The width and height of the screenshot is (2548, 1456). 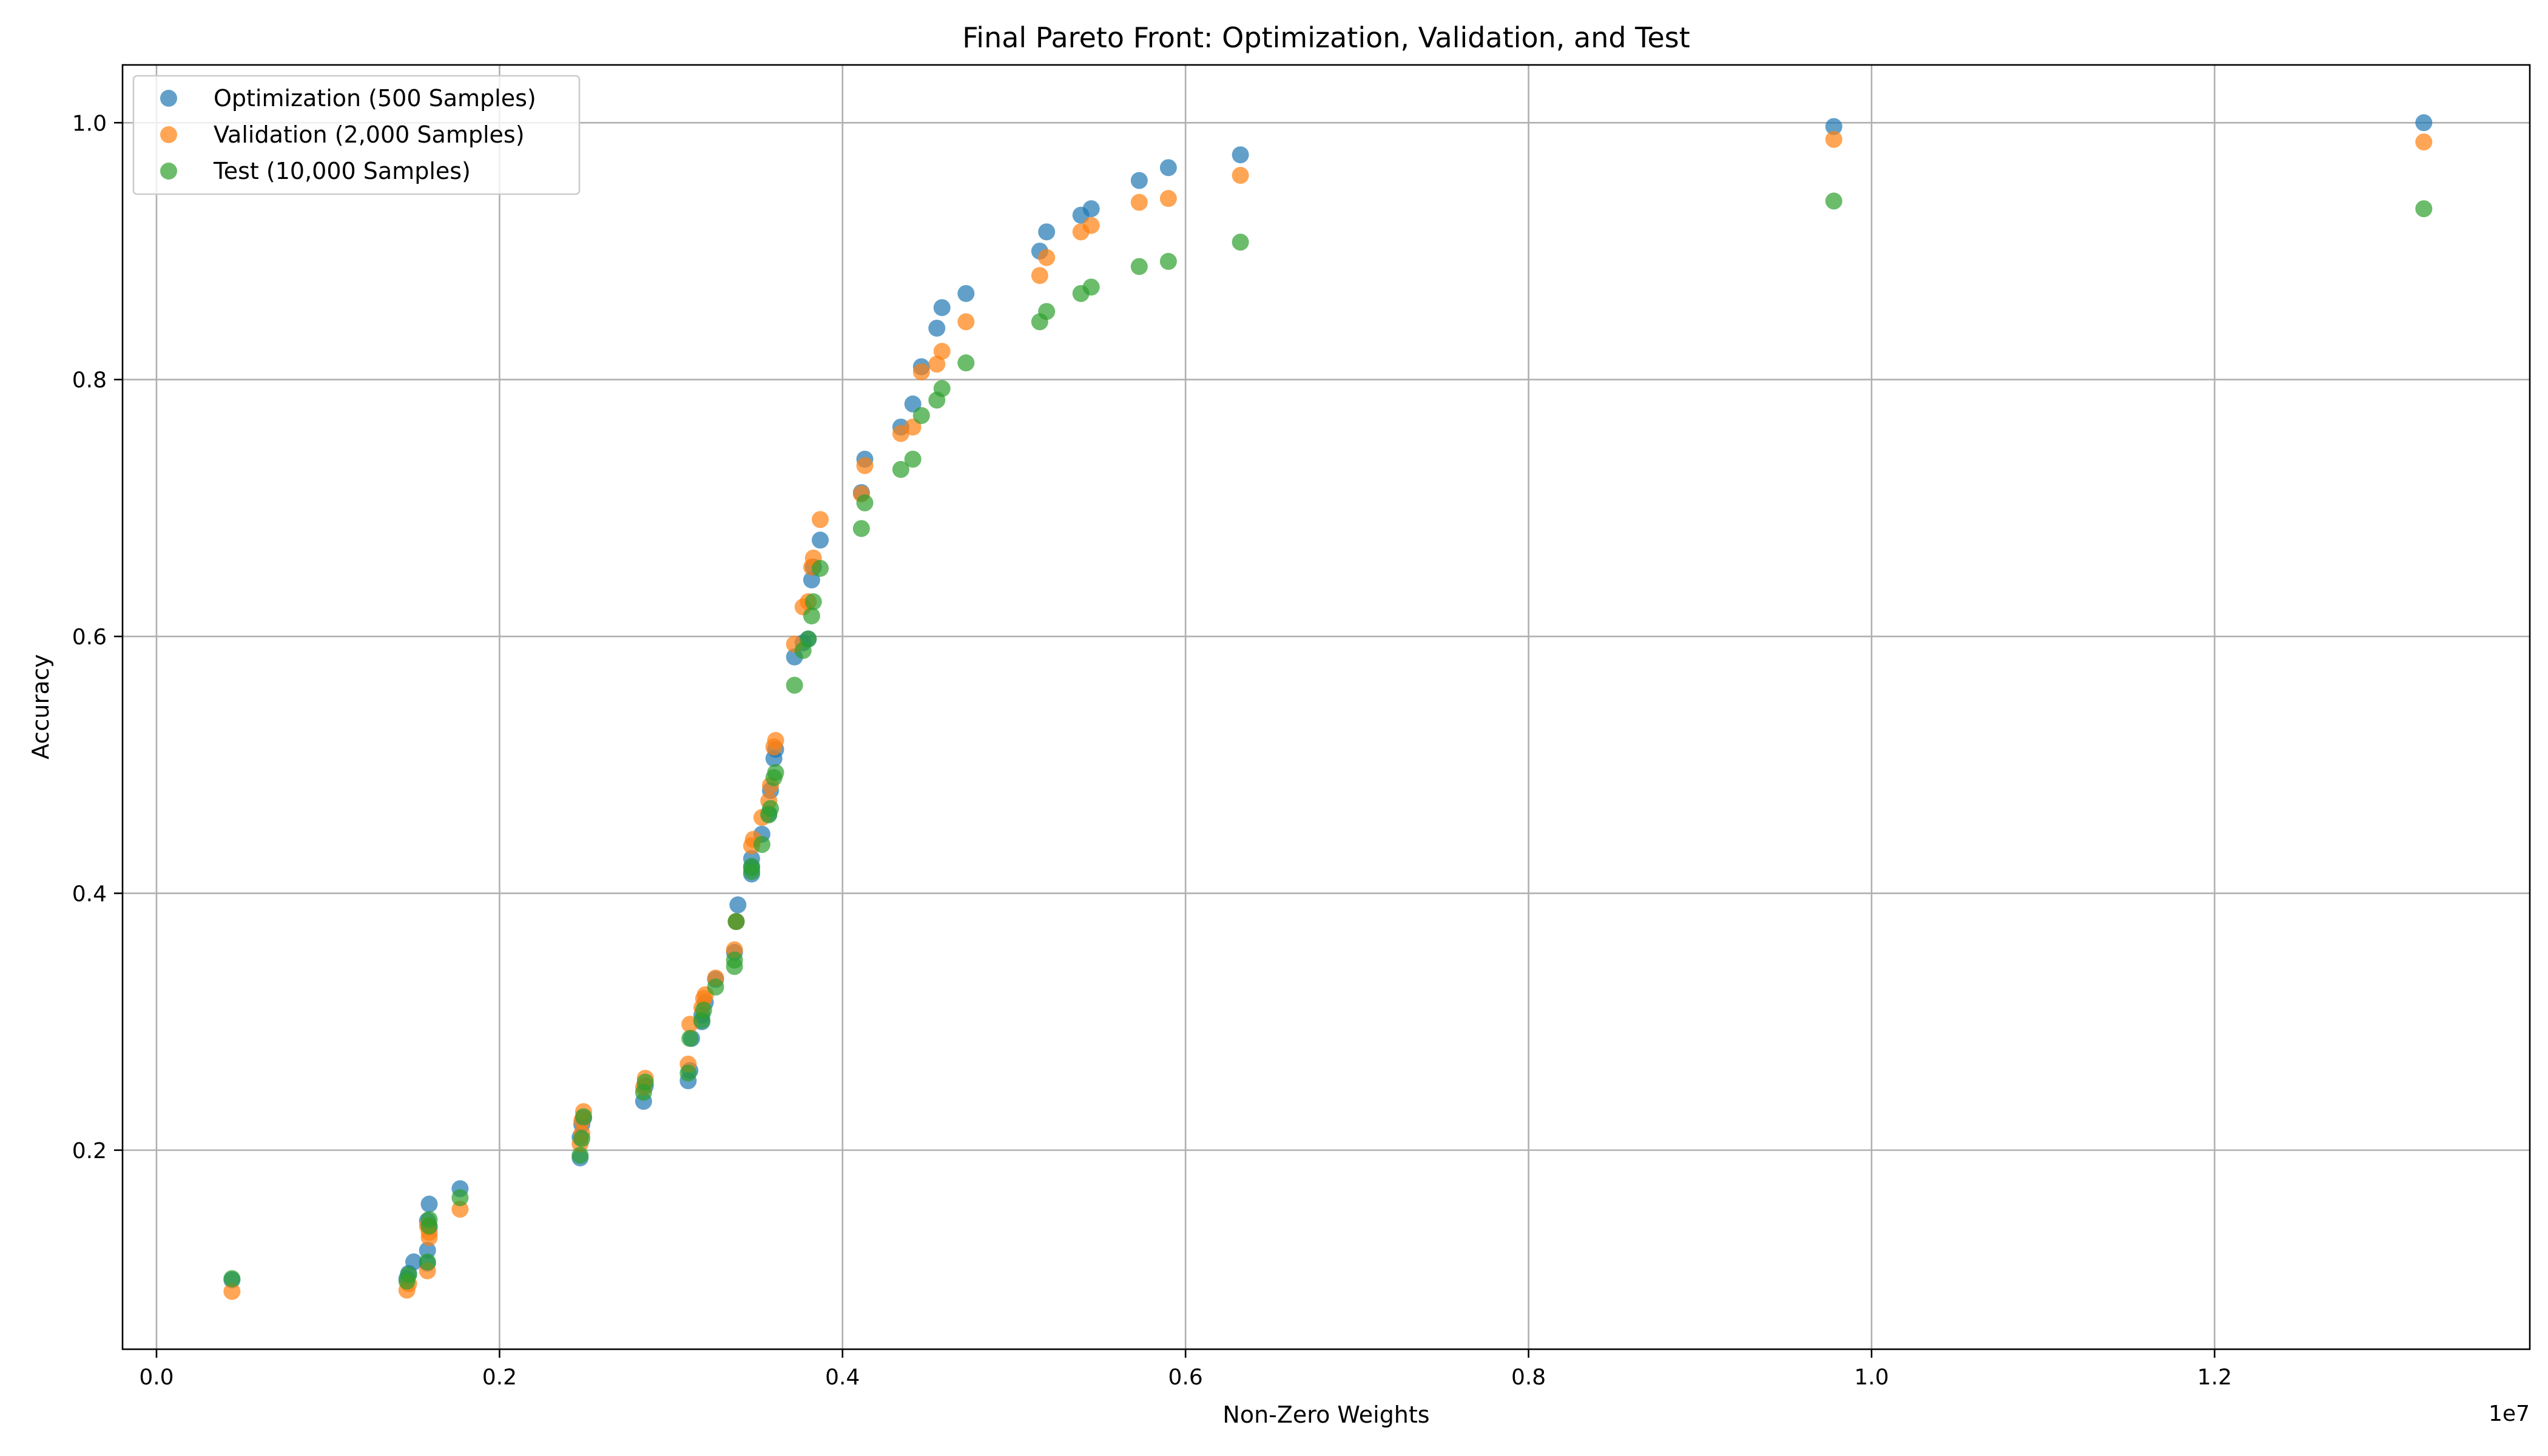 I want to click on x-tick-label: 0.2, so click(x=499, y=1377).